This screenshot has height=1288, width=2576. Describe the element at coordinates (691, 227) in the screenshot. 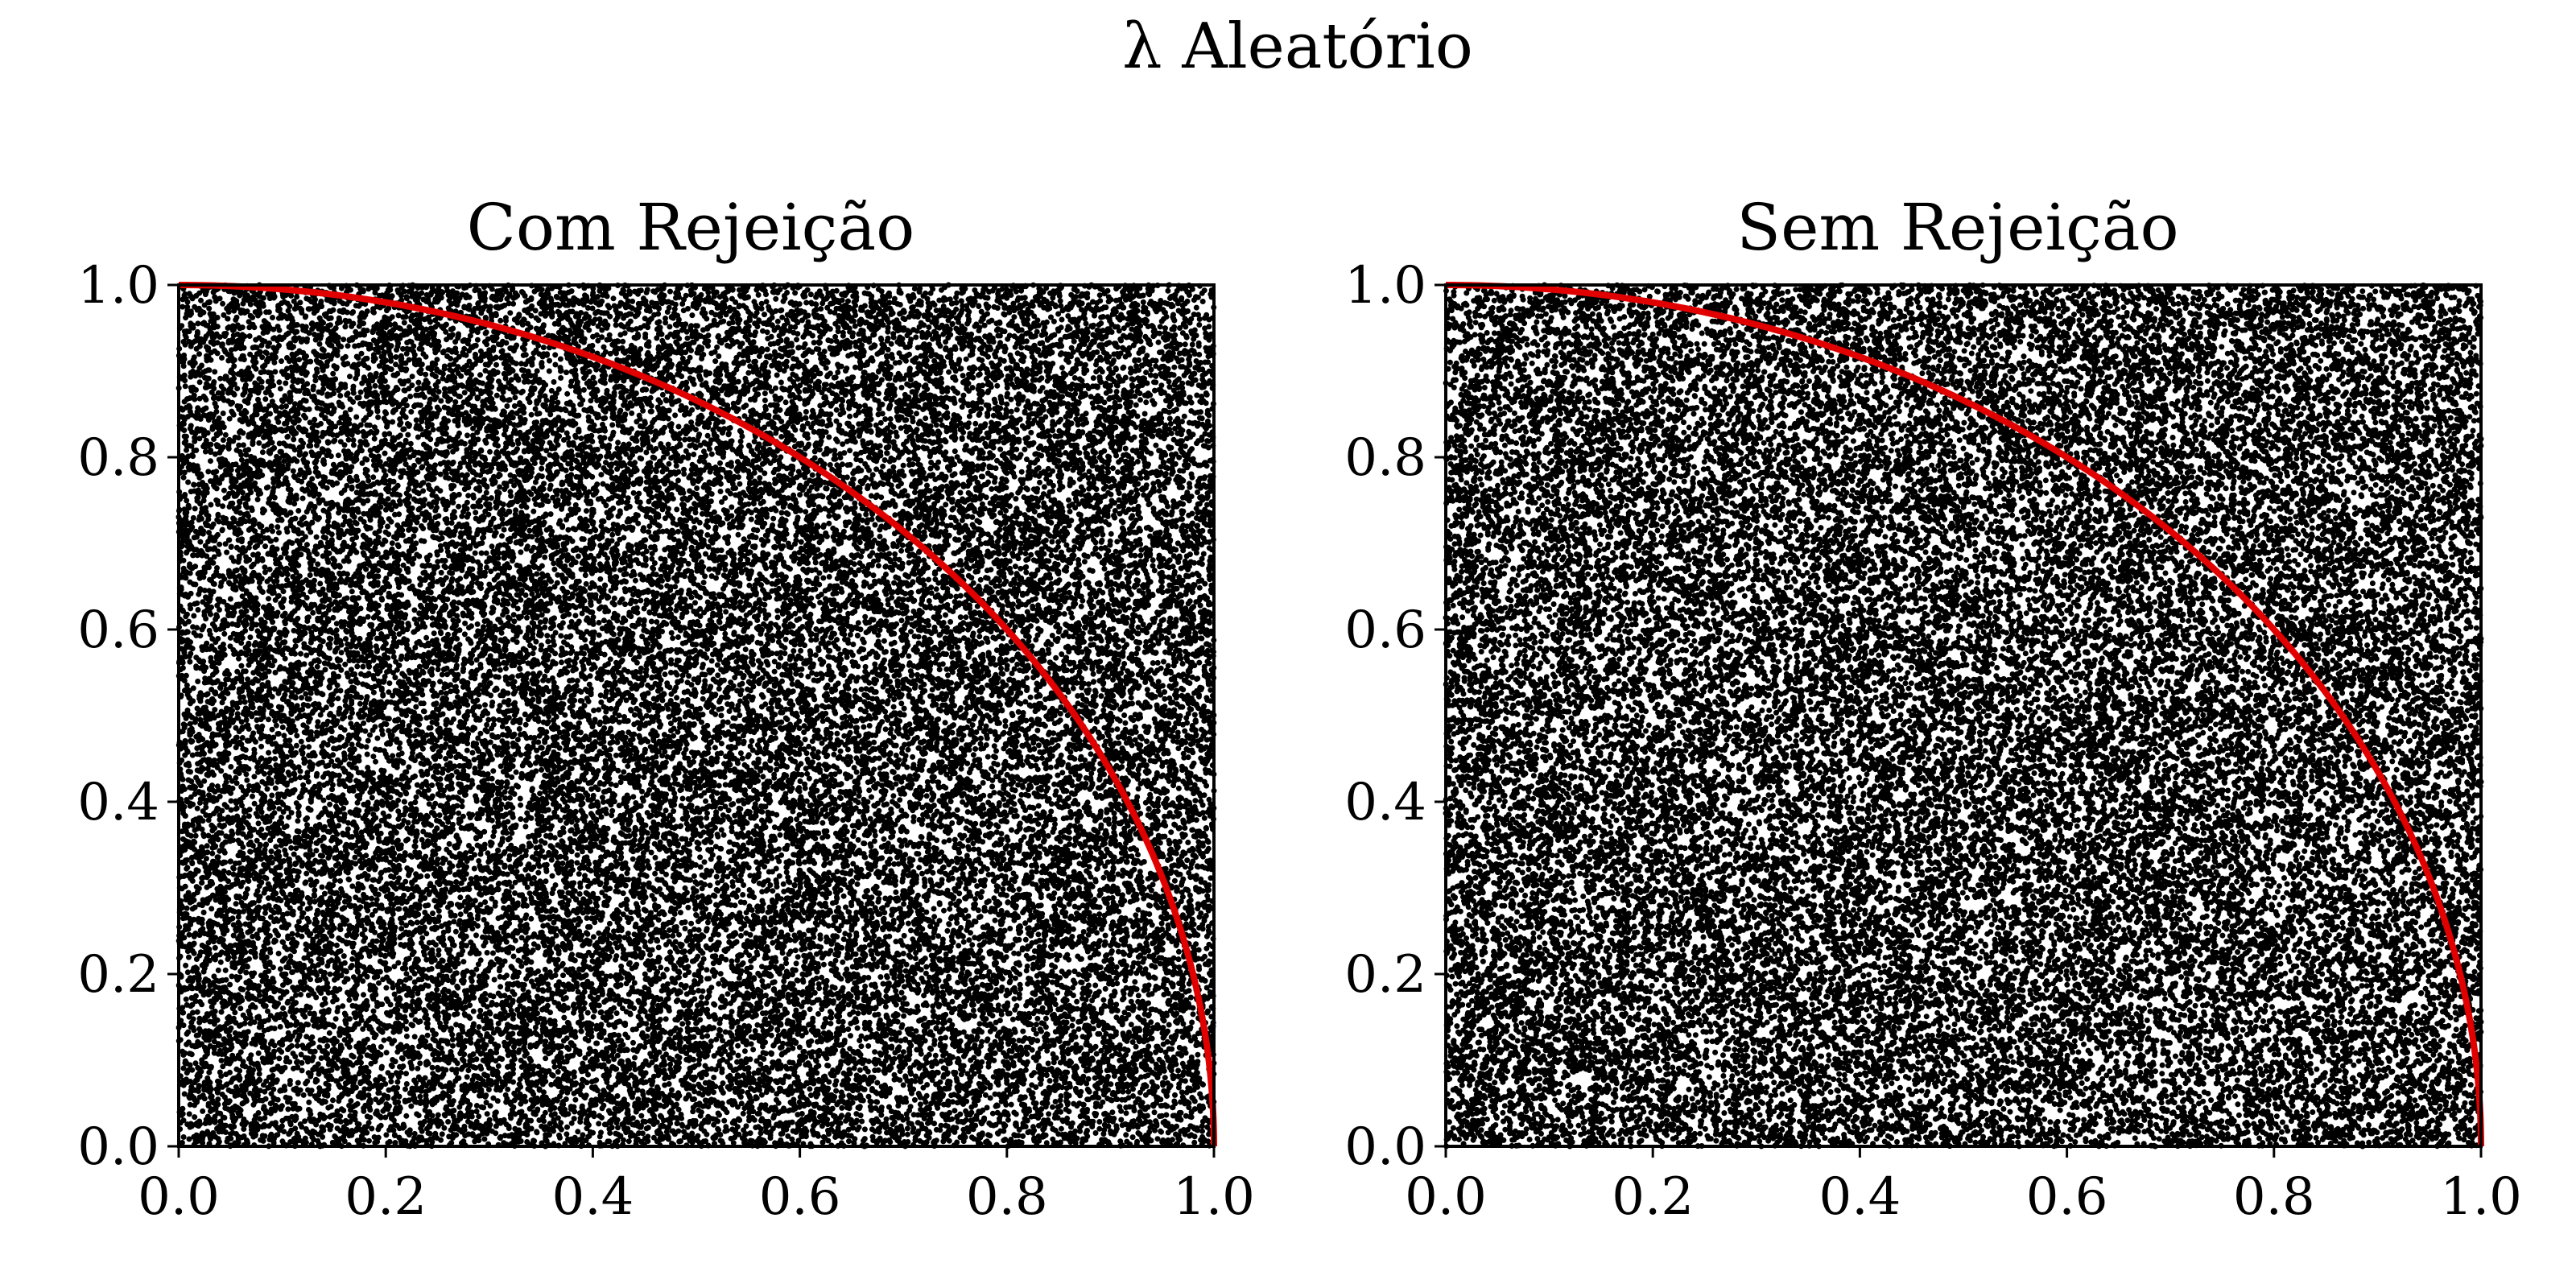

I see `subplot-title: Com Rejeição` at that location.